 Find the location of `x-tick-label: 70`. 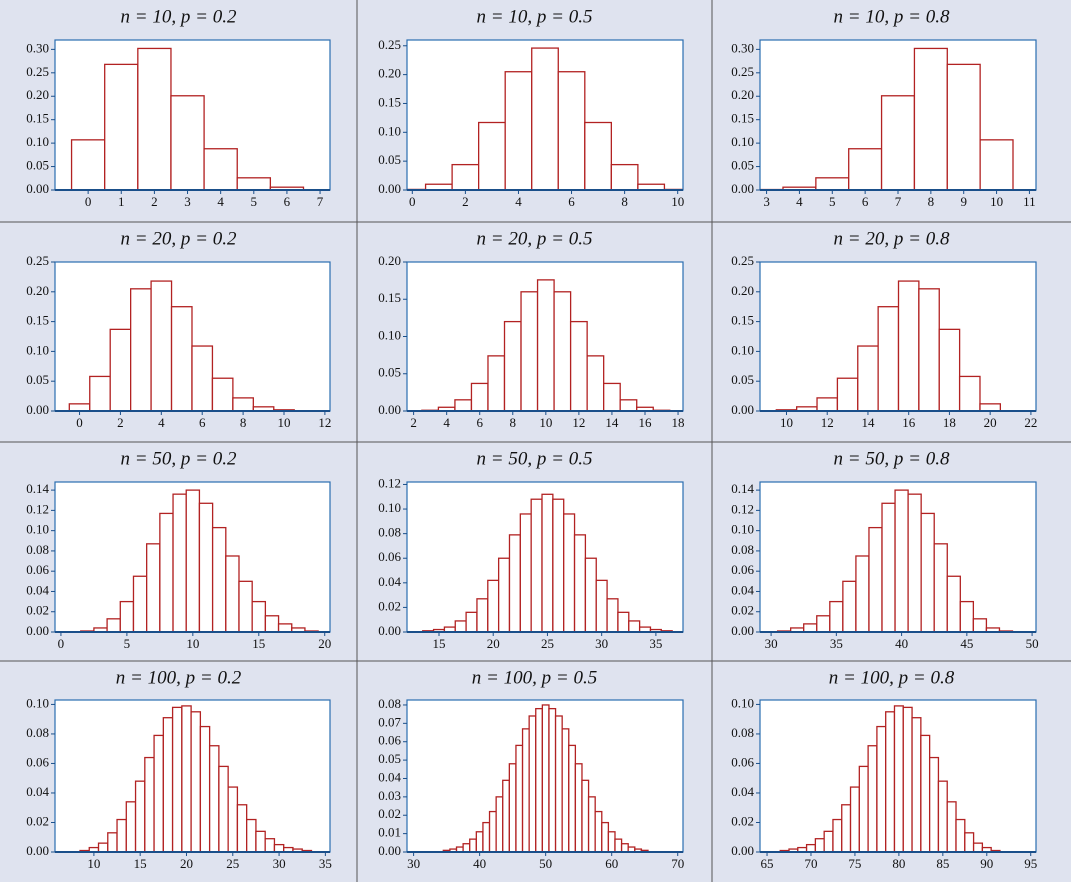

x-tick-label: 70 is located at coordinates (810, 863).